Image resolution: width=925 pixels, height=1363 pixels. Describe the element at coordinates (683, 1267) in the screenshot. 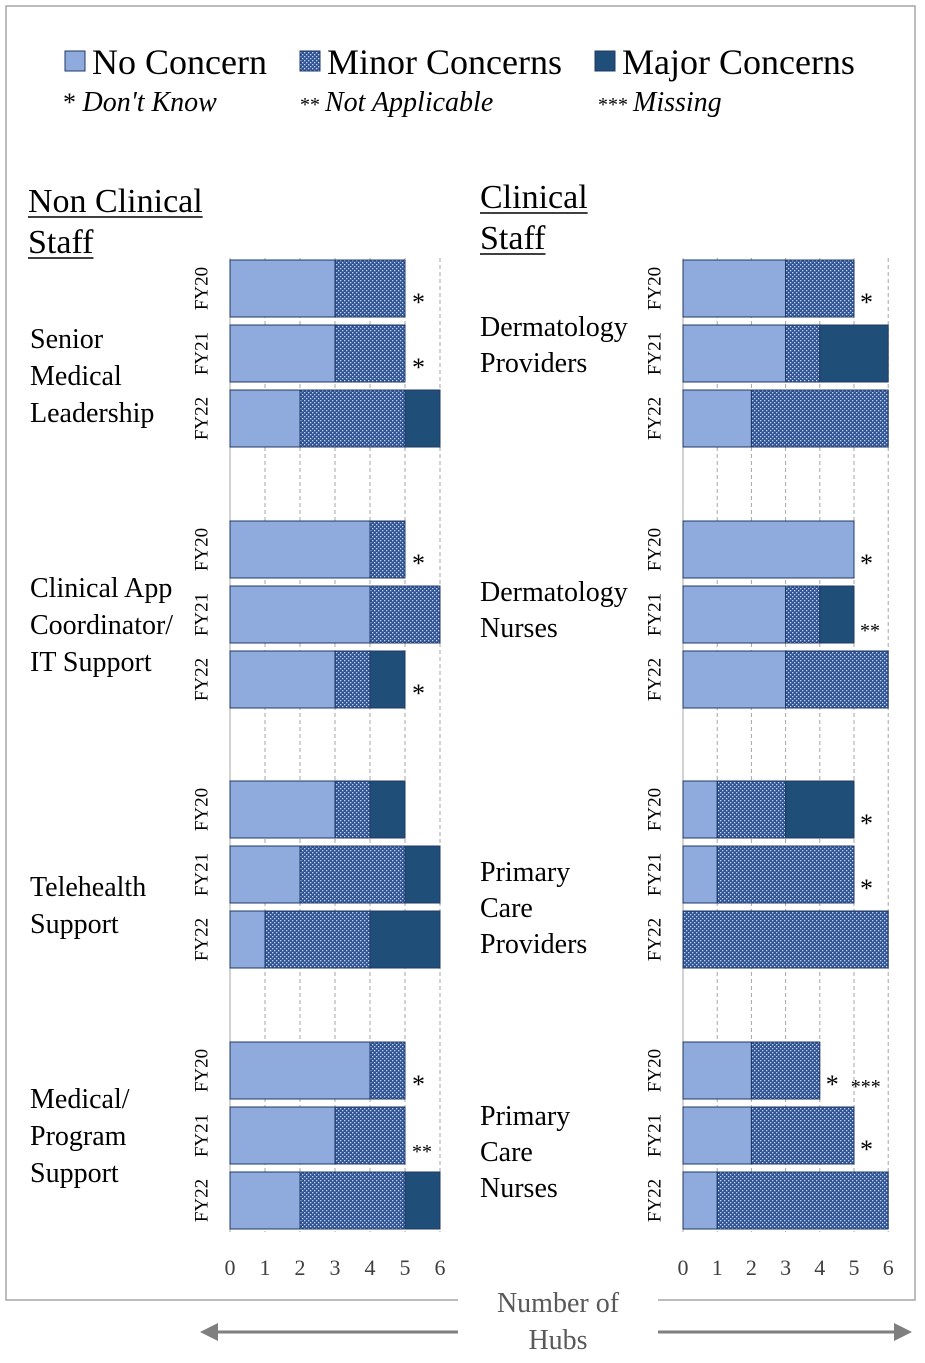

I see `tick-label: 0` at that location.